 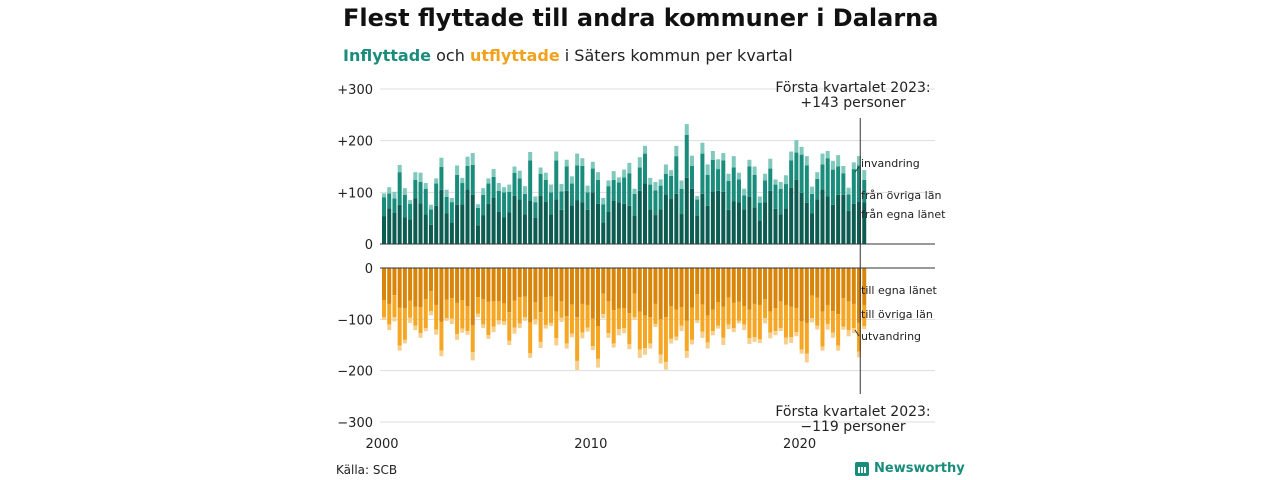 What do you see at coordinates (387, 55) in the screenshot?
I see `subtitle-inflyttade: Inflyttade` at bounding box center [387, 55].